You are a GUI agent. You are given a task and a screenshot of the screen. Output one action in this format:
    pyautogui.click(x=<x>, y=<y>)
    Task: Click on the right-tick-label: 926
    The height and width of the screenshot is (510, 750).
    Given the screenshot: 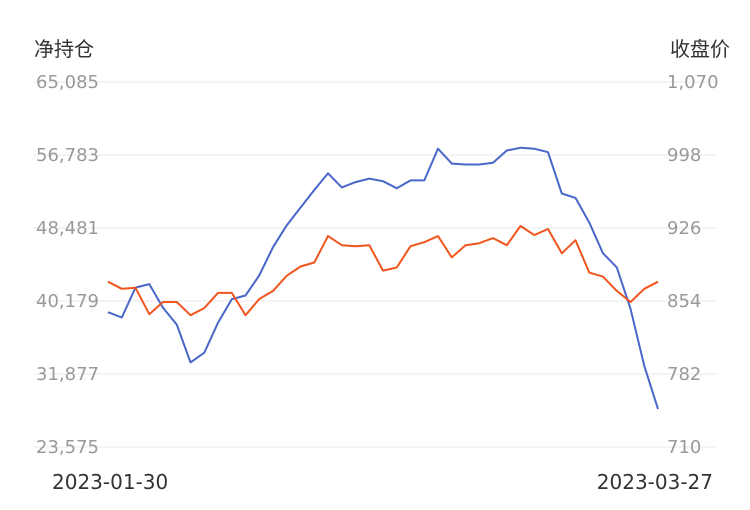 What is the action you would take?
    pyautogui.click(x=684, y=228)
    